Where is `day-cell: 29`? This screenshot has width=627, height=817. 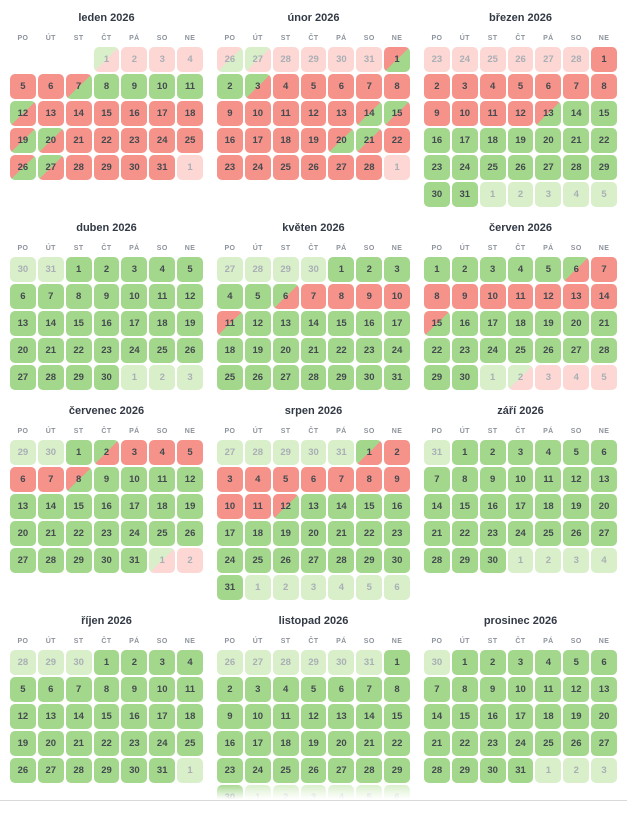
day-cell: 29 is located at coordinates (78, 377).